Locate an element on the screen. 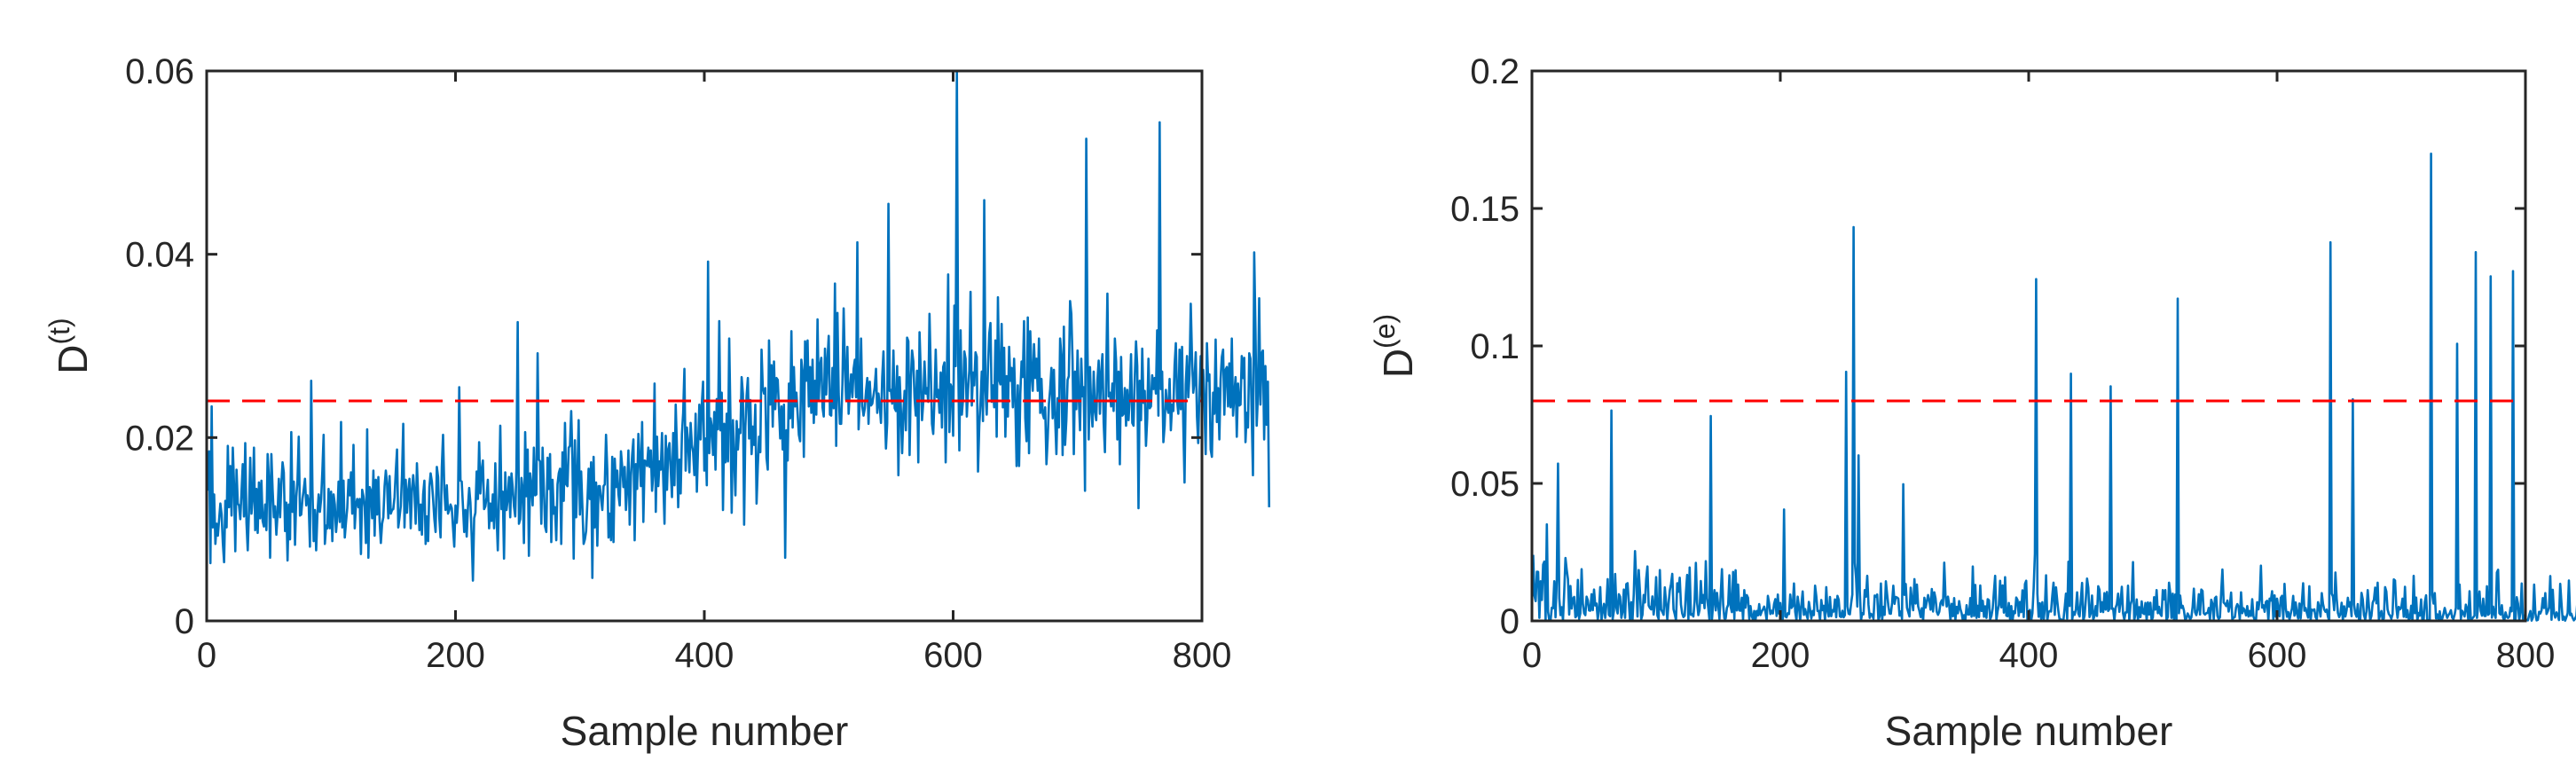  y-axis-title-base-right: D is located at coordinates (1398, 363).